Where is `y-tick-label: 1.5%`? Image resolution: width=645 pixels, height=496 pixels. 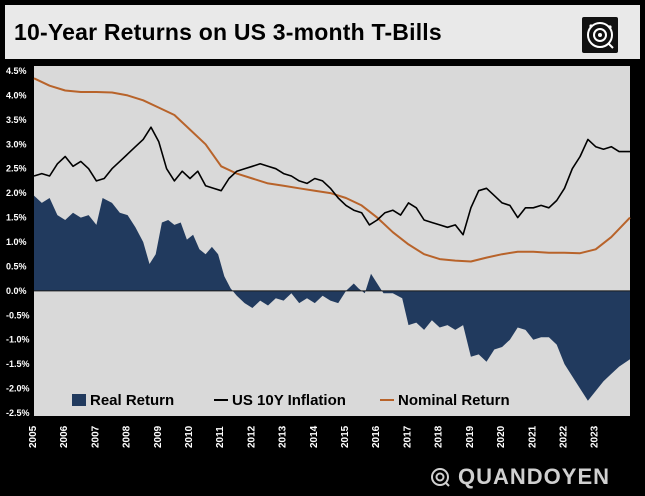
y-tick-label: 1.5% is located at coordinates (16, 218).